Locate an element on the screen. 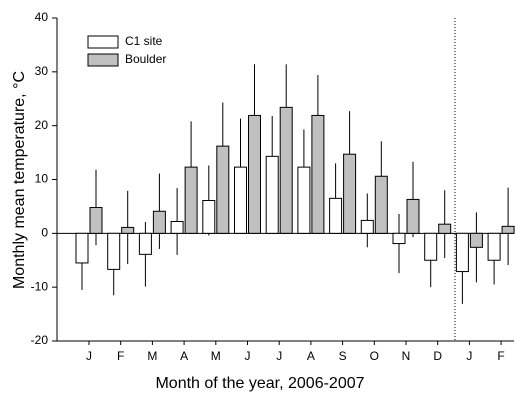 The height and width of the screenshot is (405, 516). y-tick-label: 0 is located at coordinates (44, 233).